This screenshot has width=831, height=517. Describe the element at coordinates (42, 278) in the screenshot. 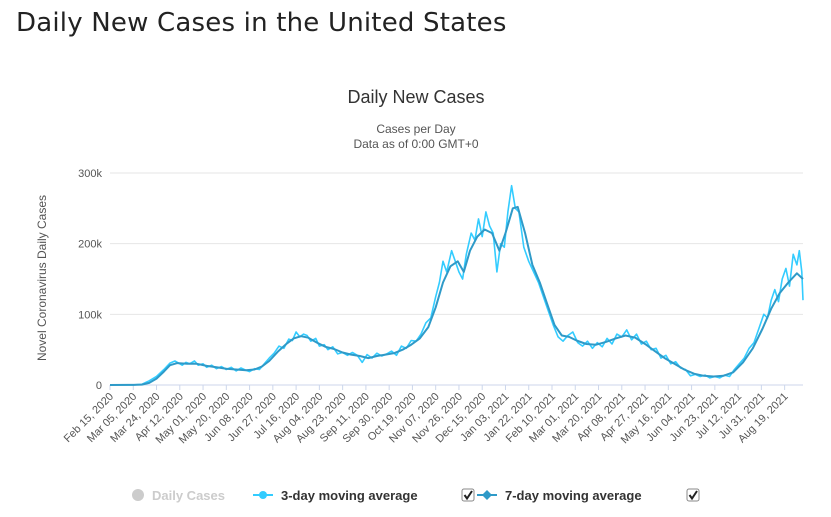

I see `y-axis-label: Novel Coronavirus Daily Cases` at that location.